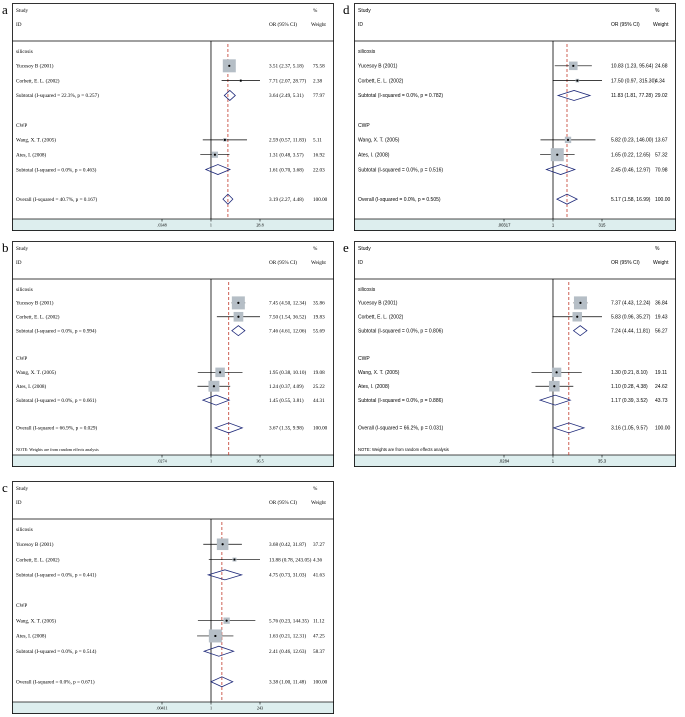 This screenshot has width=685, height=717. I want to click on weight-value: 77.97, so click(319, 96).